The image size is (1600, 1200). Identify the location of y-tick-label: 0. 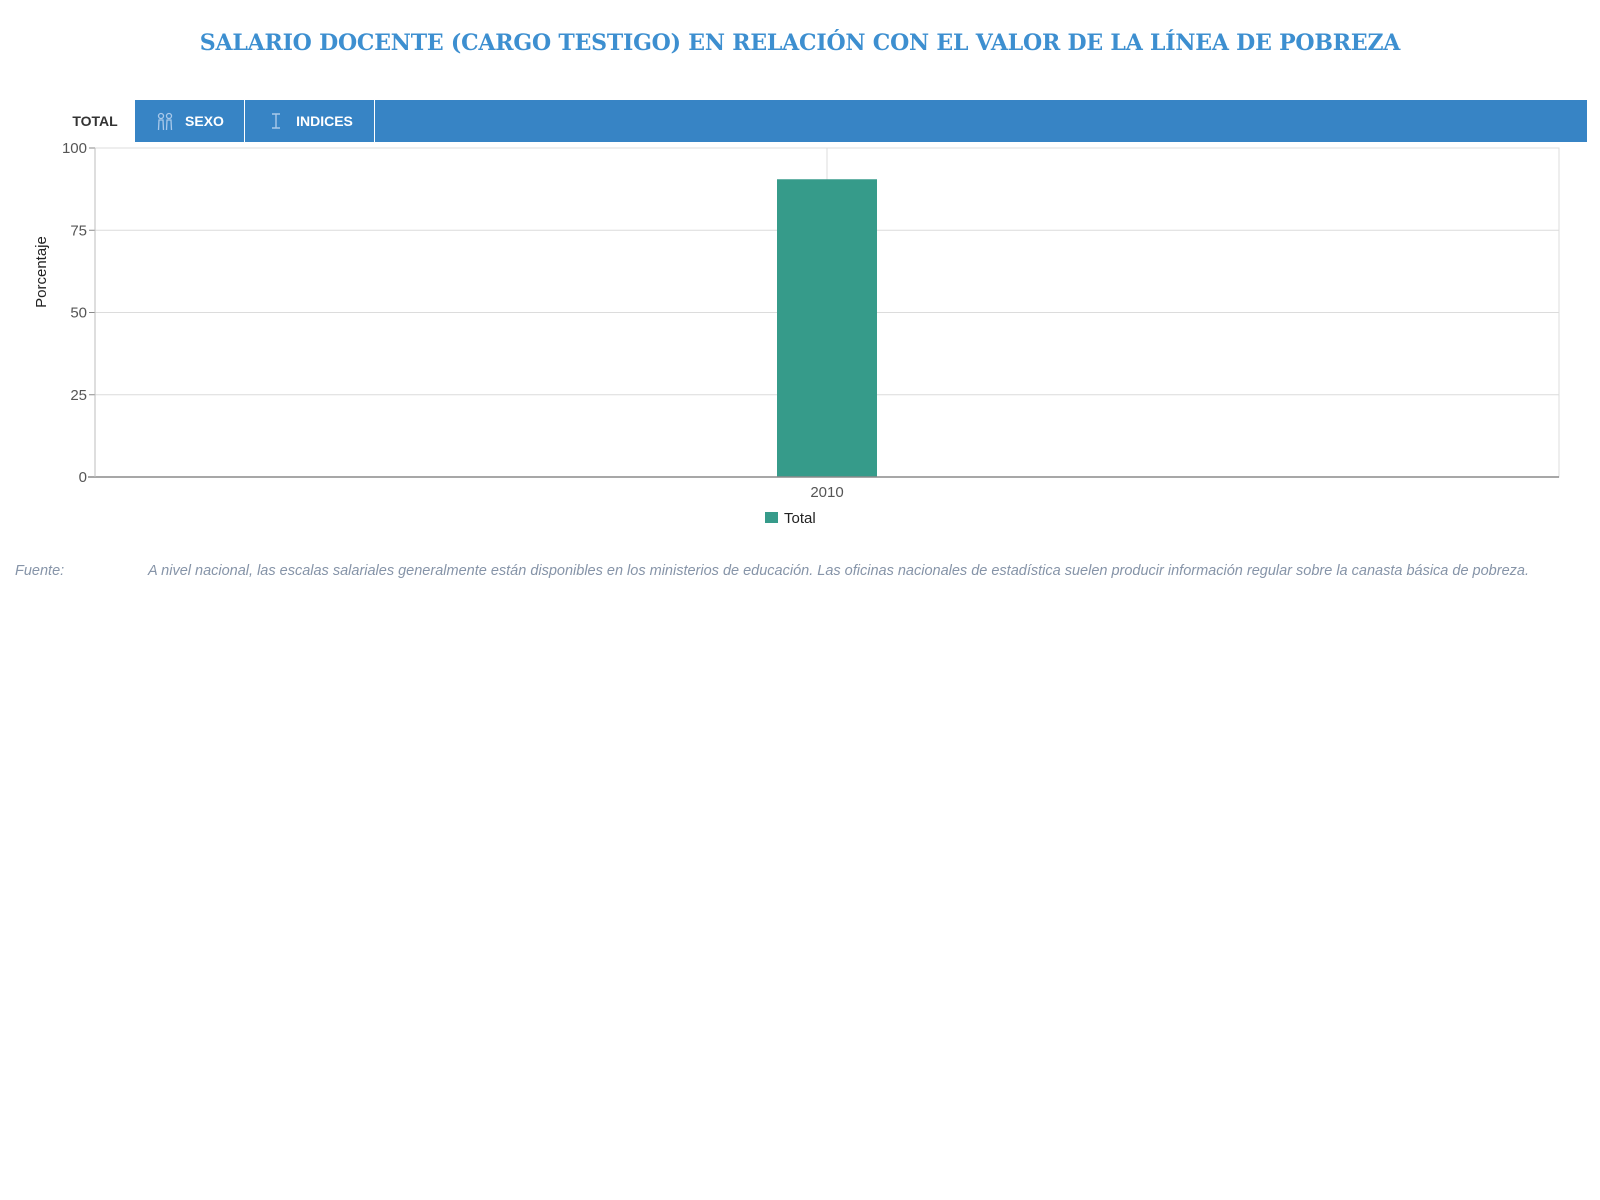
(83, 477).